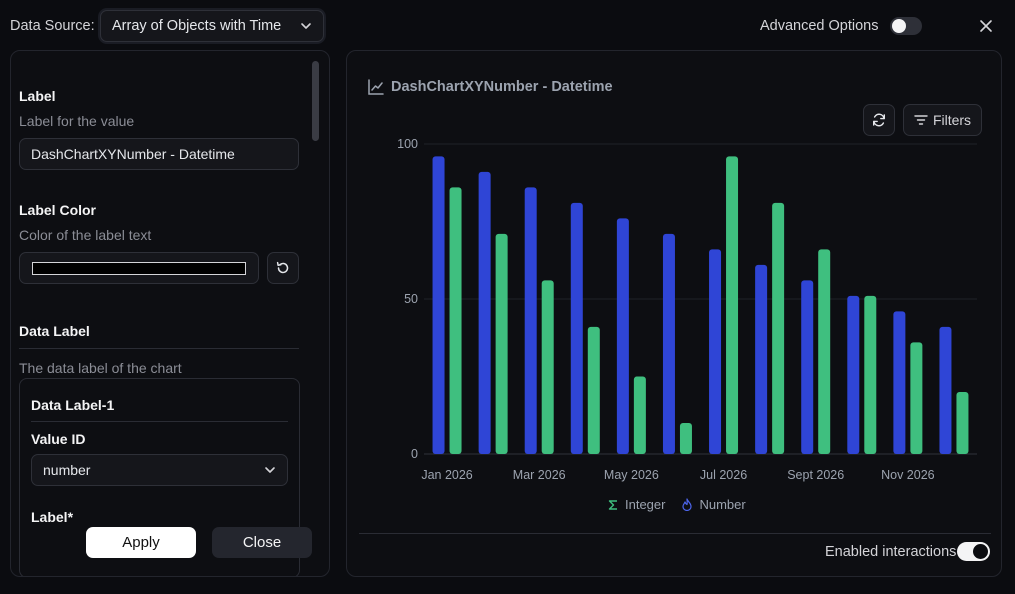 The height and width of the screenshot is (594, 1015). I want to click on y-tick-label: 50, so click(411, 299).